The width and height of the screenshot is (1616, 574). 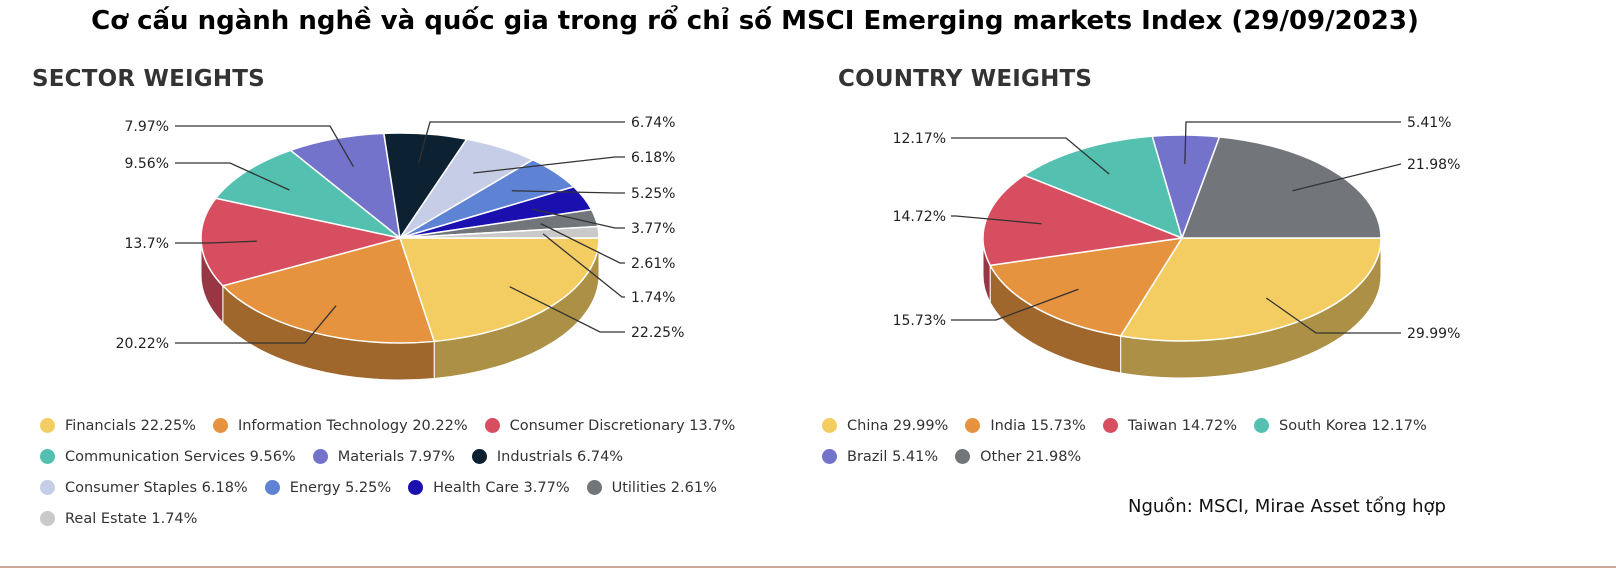 I want to click on legend-item-south-korea: South Korea 12.17%, so click(x=1340, y=426).